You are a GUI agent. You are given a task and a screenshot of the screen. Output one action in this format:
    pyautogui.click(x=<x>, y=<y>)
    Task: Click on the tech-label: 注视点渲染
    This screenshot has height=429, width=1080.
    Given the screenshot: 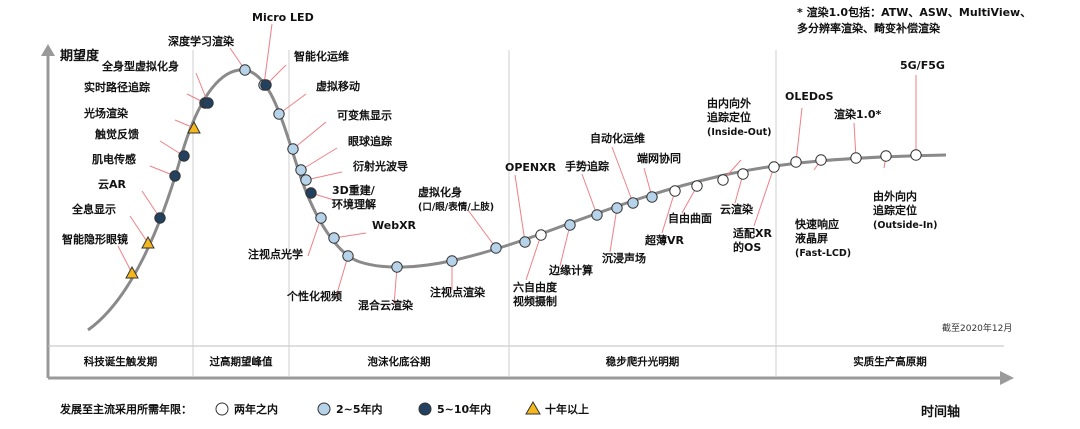 What is the action you would take?
    pyautogui.click(x=458, y=292)
    